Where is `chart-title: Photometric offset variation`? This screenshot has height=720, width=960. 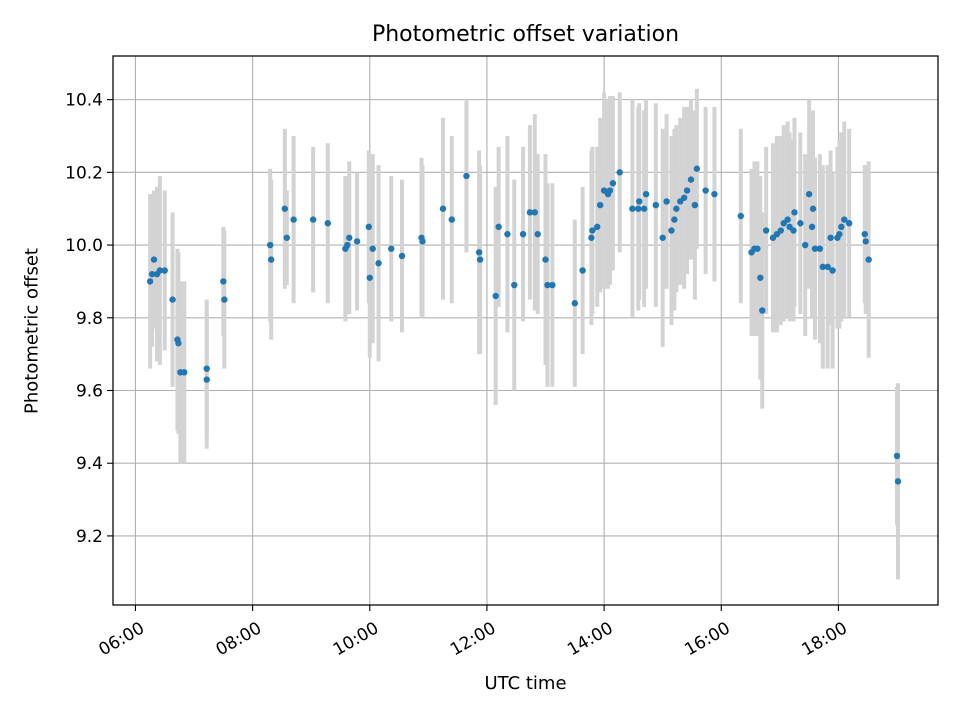
chart-title: Photometric offset variation is located at coordinates (525, 34).